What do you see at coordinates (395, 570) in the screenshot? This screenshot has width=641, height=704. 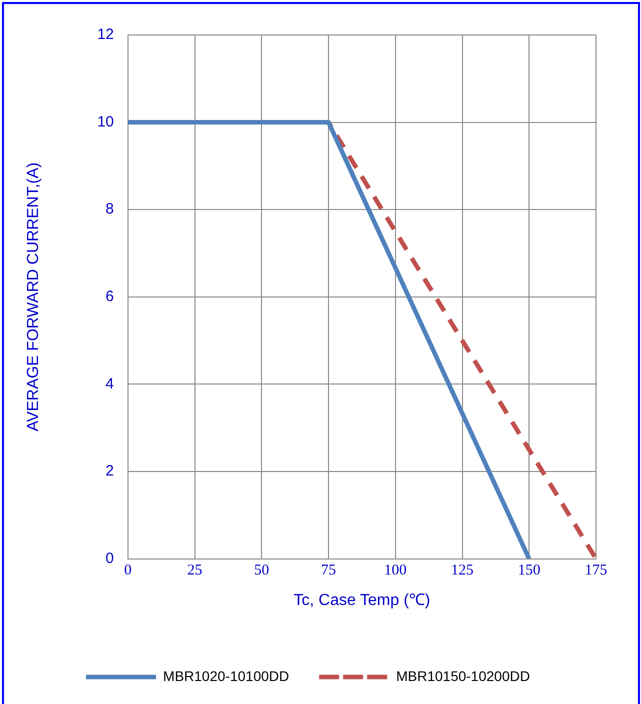 I see `x-tick-label: 100` at bounding box center [395, 570].